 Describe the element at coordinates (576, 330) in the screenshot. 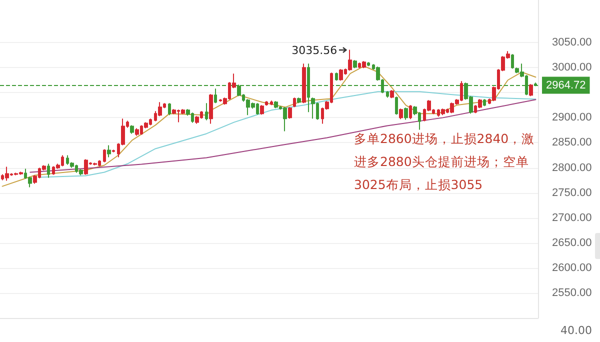

I see `text: 40.00` at that location.